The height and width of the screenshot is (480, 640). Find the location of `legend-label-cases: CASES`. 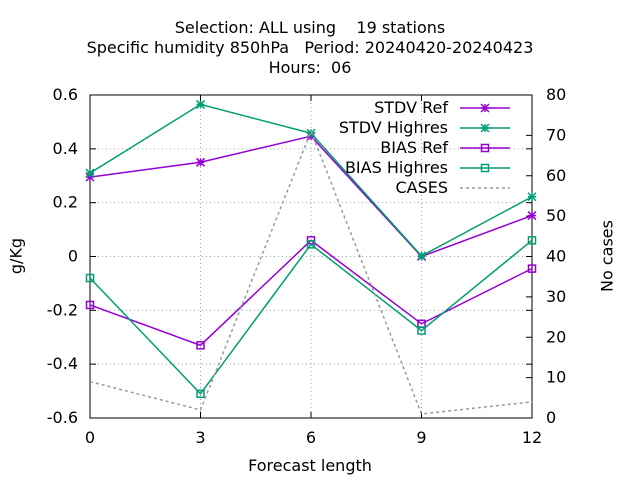

legend-label-cases: CASES is located at coordinates (421, 187).